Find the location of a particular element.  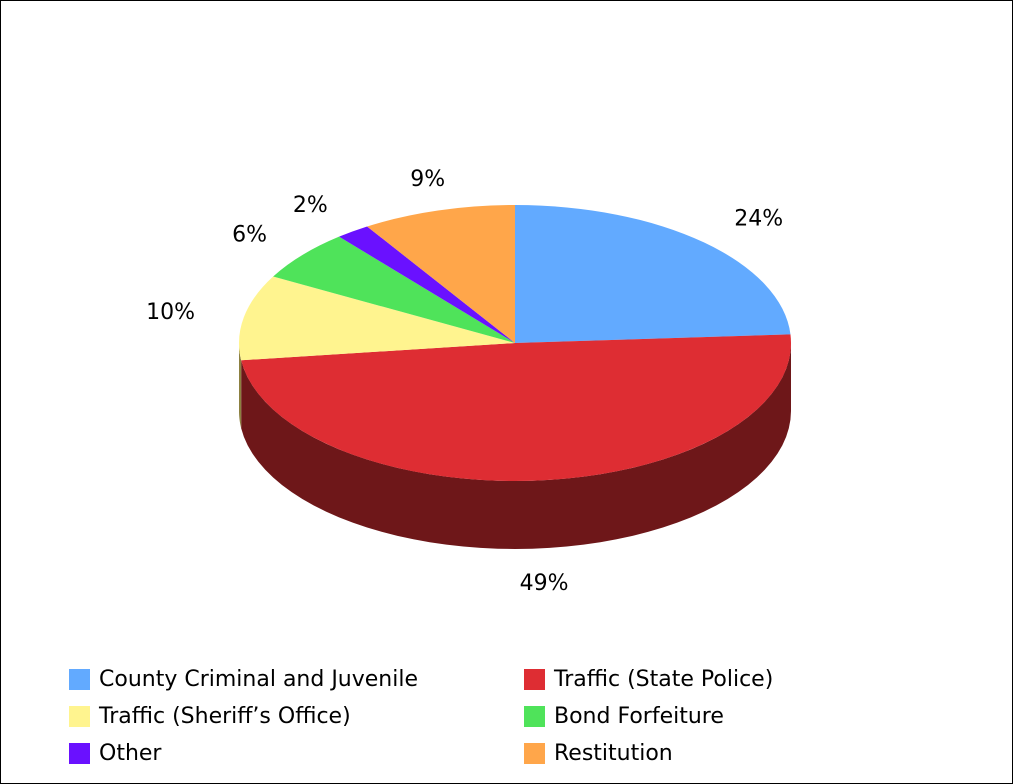

legend-label: Traffic (Sheriff’s Office) is located at coordinates (225, 716).